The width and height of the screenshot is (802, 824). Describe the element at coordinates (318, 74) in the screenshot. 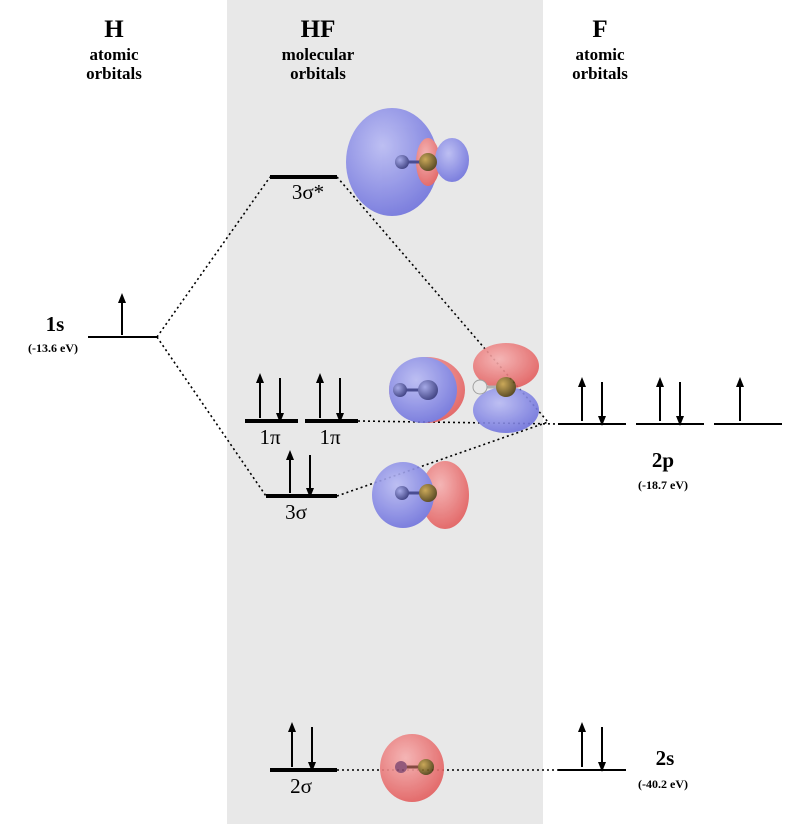

I see `hf-header-line2: orbitals` at that location.